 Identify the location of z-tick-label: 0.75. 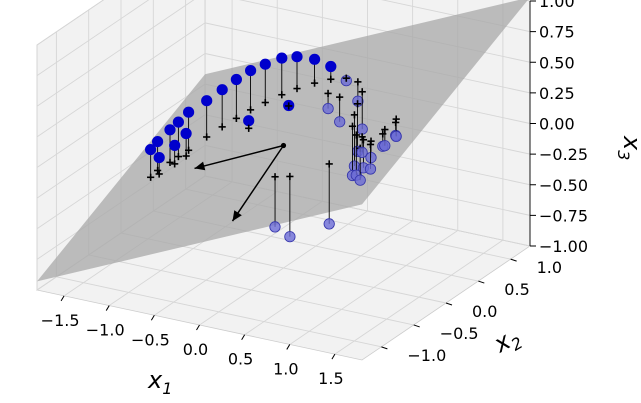
(557, 32).